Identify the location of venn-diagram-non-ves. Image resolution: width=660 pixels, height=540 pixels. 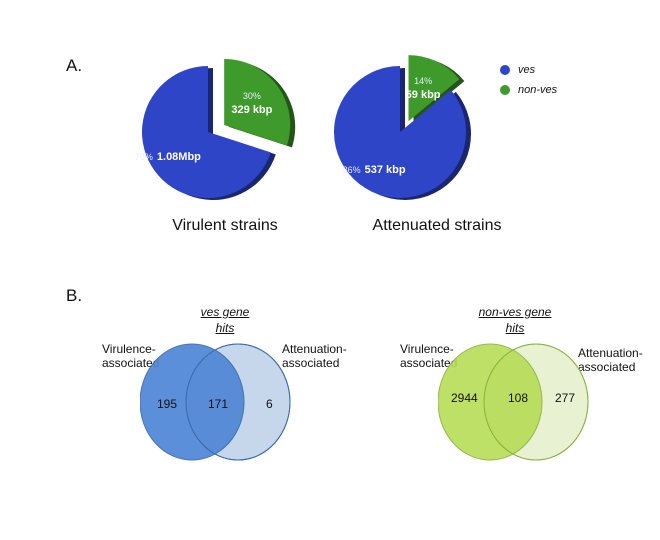
(513, 402).